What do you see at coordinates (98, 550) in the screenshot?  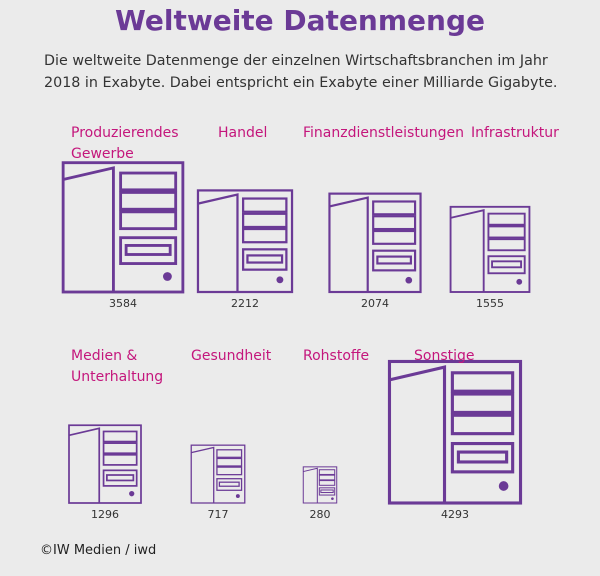 I see `source: ©IW Medien / iwd` at bounding box center [98, 550].